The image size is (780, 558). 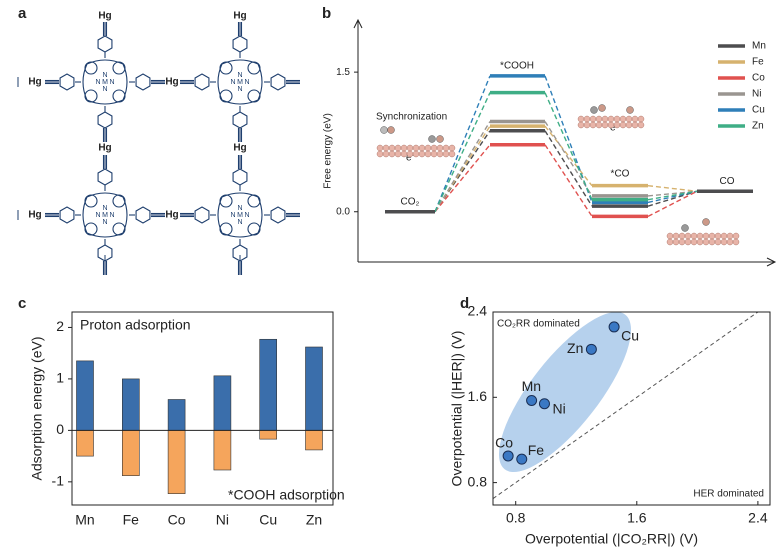 What do you see at coordinates (135, 325) in the screenshot?
I see `legend-label: Proton adsorption` at bounding box center [135, 325].